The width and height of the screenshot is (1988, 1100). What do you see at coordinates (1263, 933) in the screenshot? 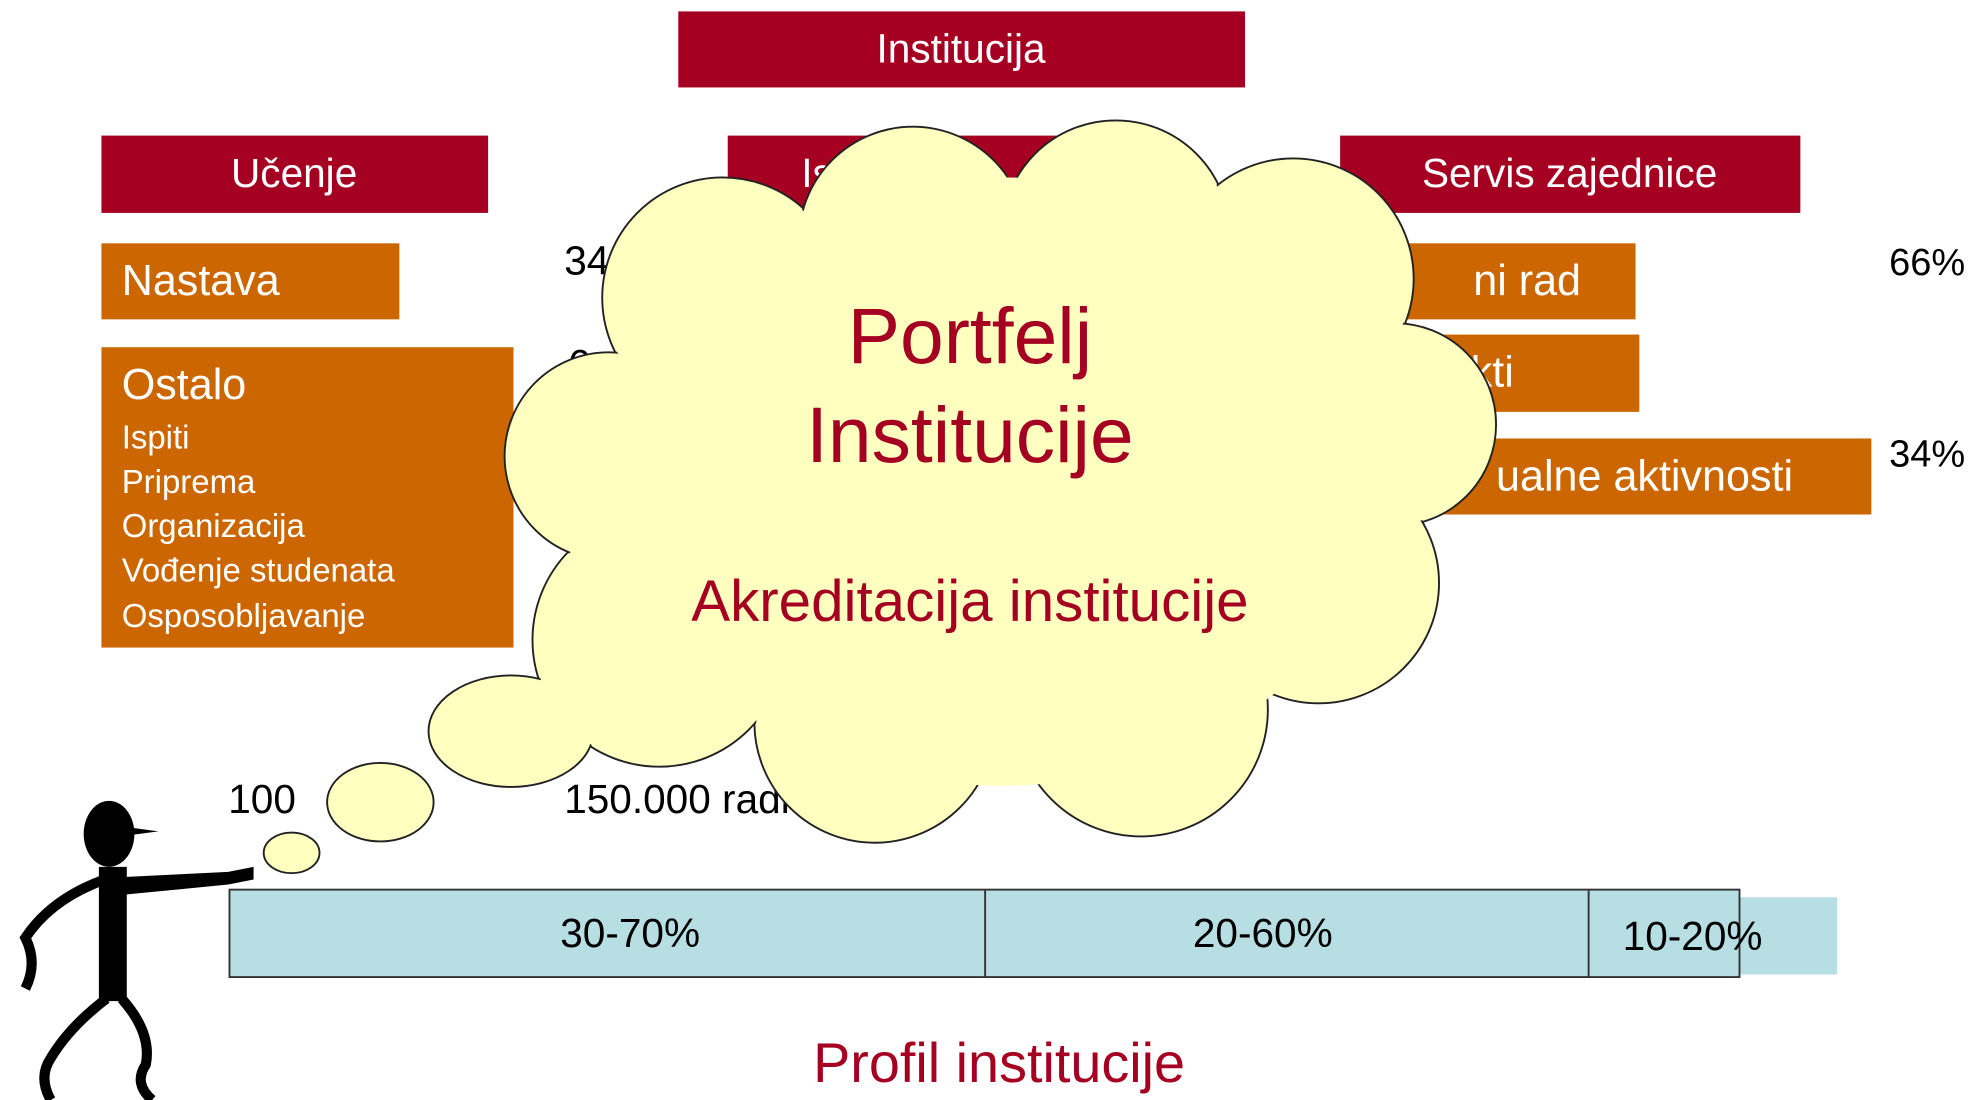
I see `profile-segment: 20-60%` at bounding box center [1263, 933].